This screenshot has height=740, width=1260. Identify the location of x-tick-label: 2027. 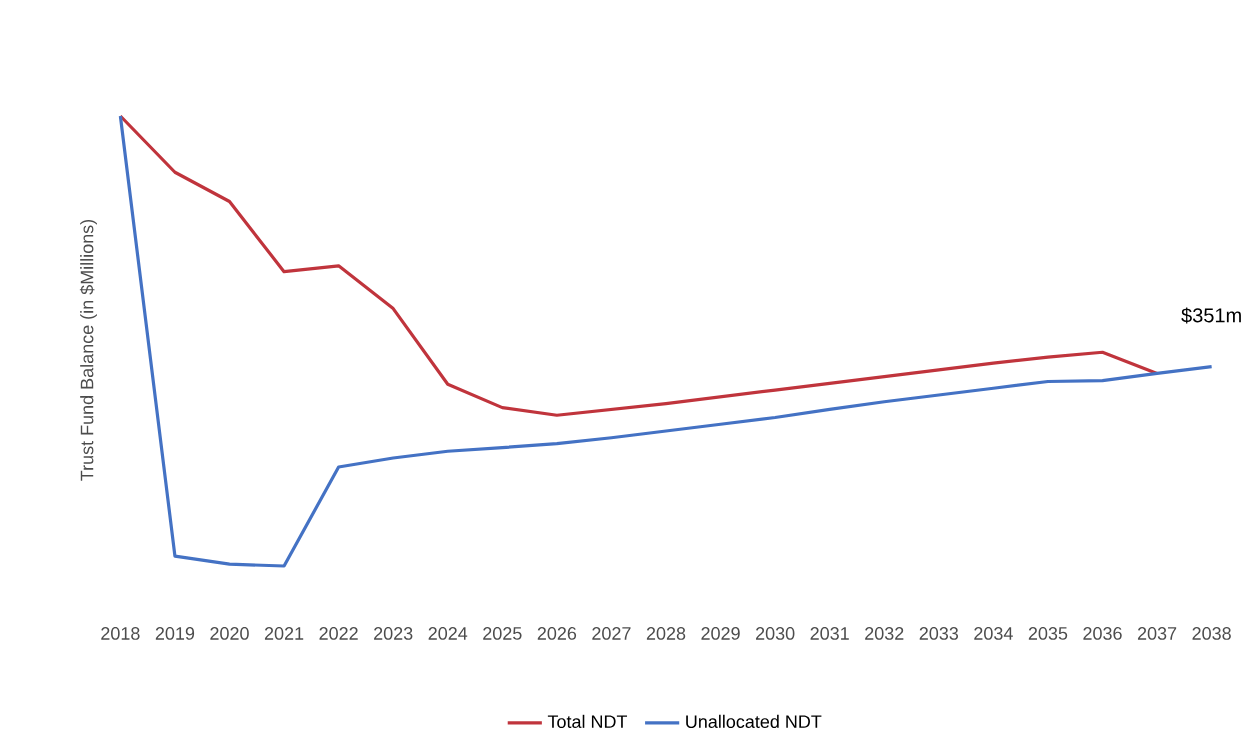
(611, 633).